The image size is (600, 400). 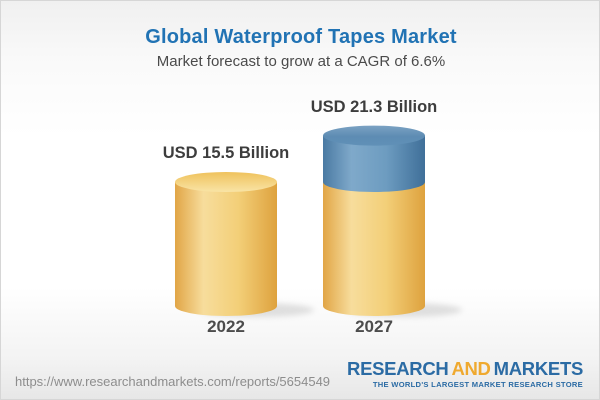 What do you see at coordinates (398, 368) in the screenshot?
I see `logo-word-research: RESEARCH` at bounding box center [398, 368].